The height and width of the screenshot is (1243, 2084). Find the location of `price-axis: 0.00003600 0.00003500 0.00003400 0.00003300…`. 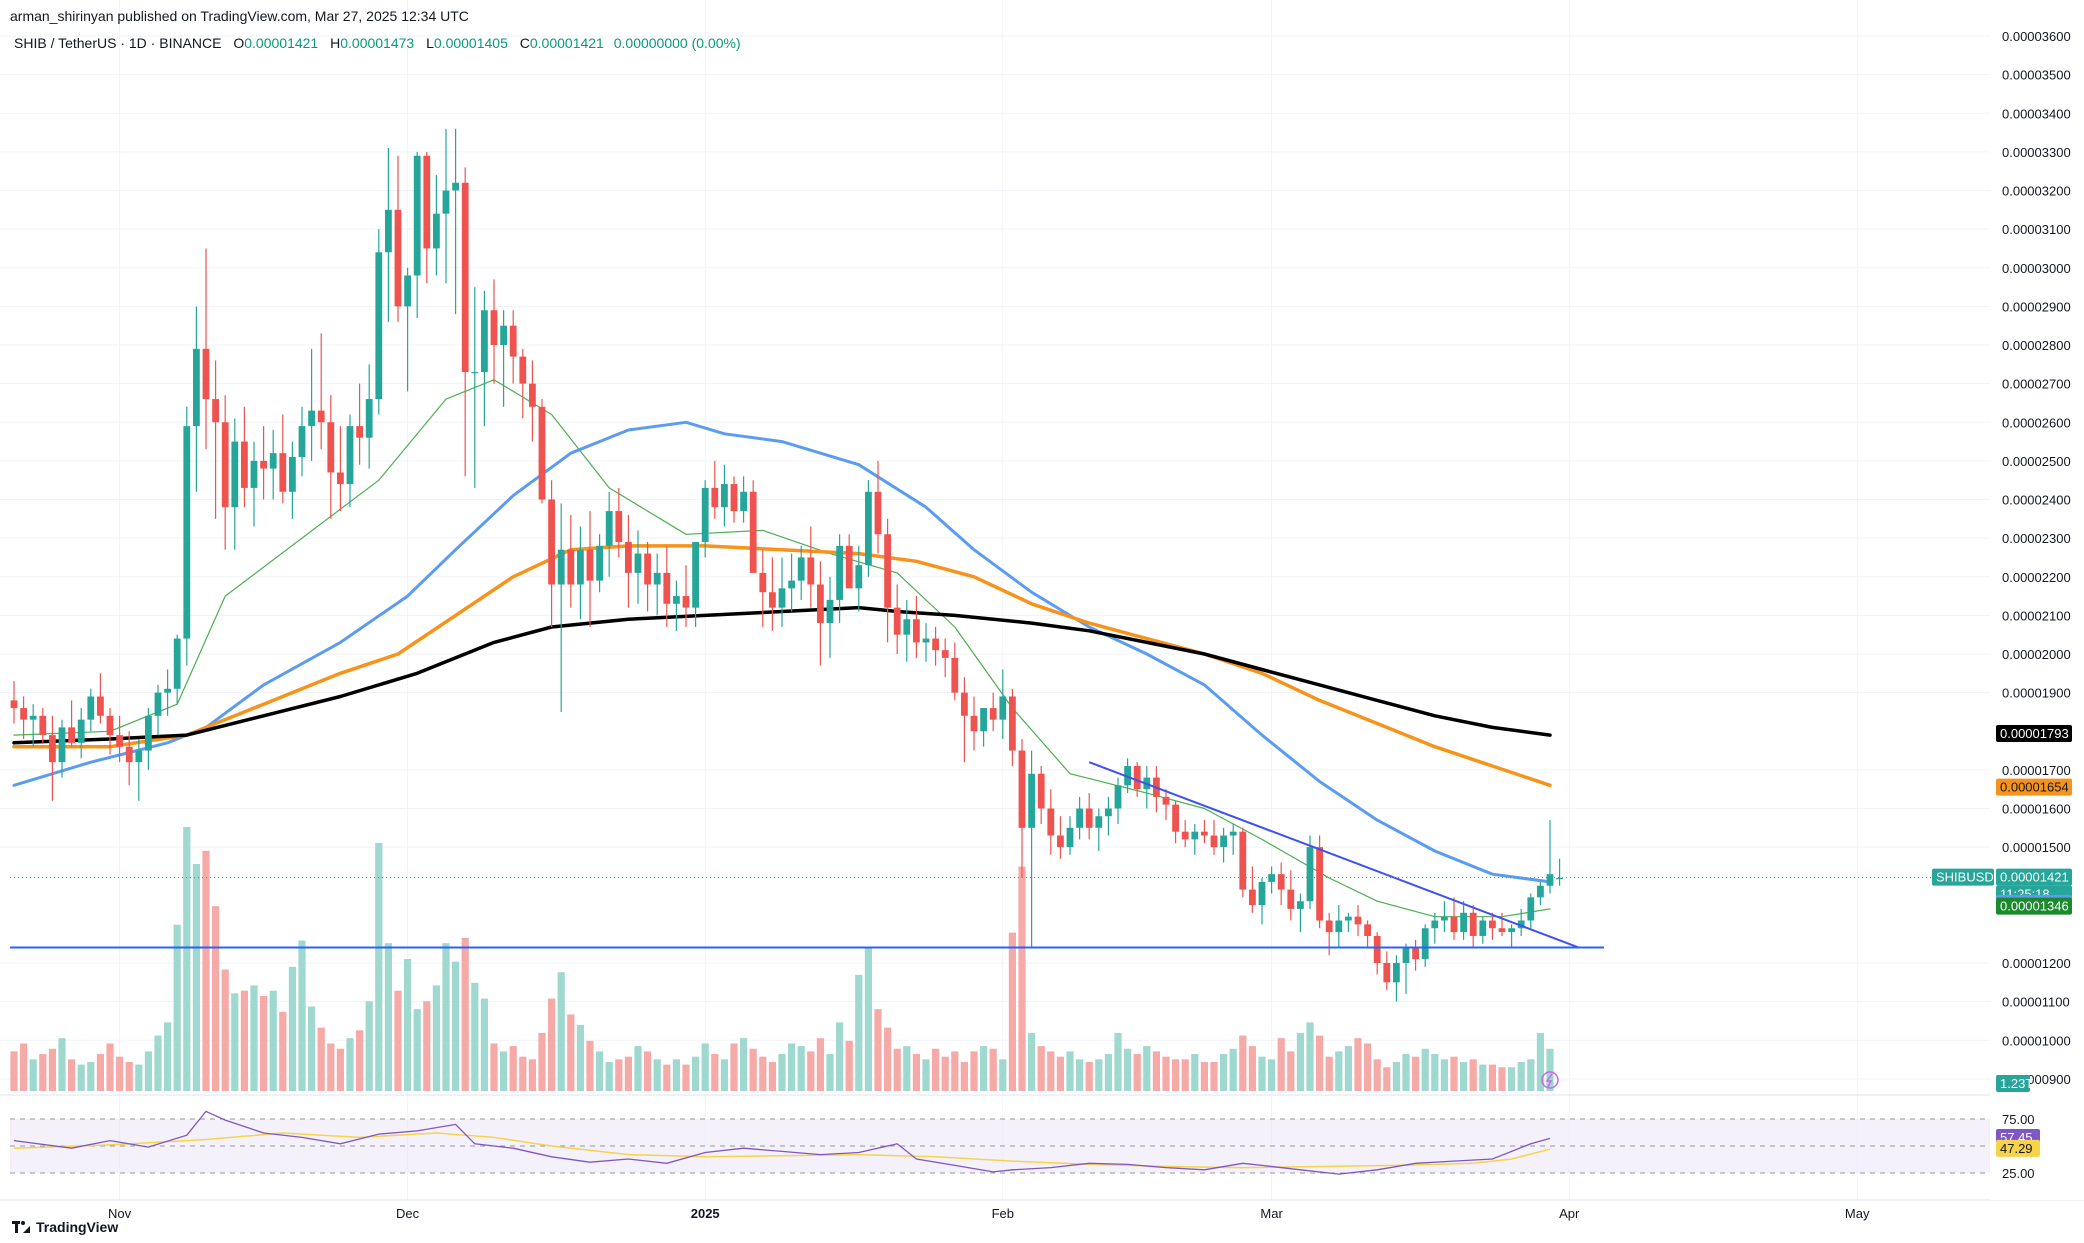

price-axis: 0.00003600 0.00003500 0.00003400 0.00003300… is located at coordinates (2037, 600).